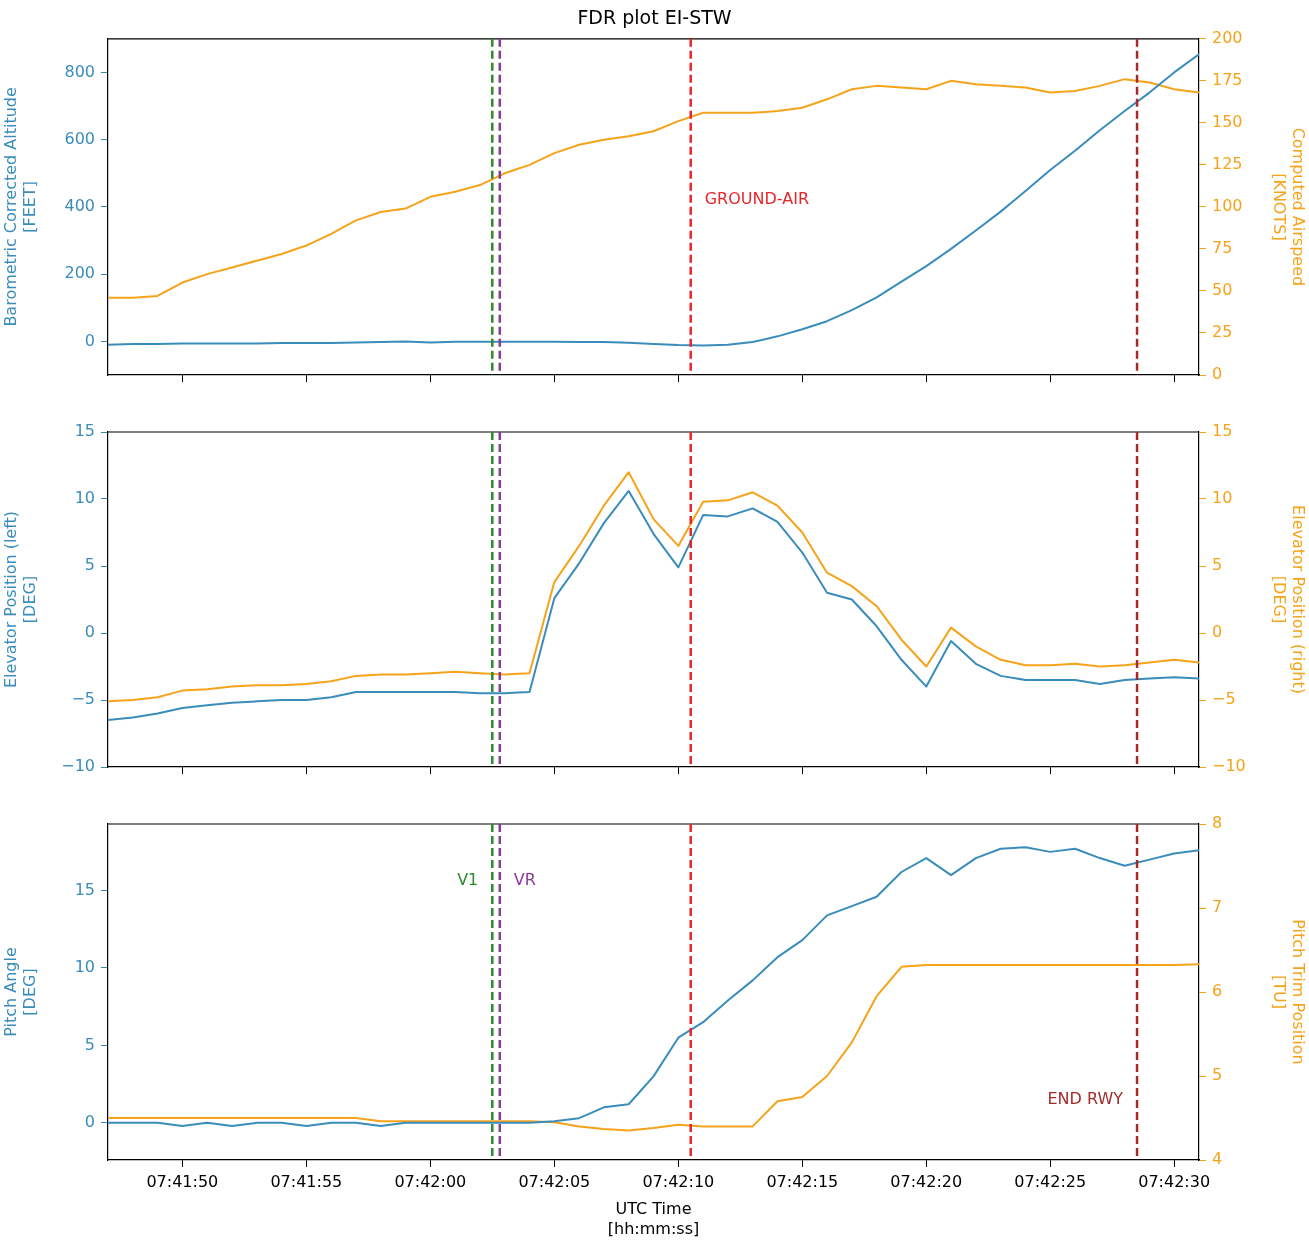 The height and width of the screenshot is (1241, 1309). I want to click on y2-tick-label: 150, so click(1227, 122).